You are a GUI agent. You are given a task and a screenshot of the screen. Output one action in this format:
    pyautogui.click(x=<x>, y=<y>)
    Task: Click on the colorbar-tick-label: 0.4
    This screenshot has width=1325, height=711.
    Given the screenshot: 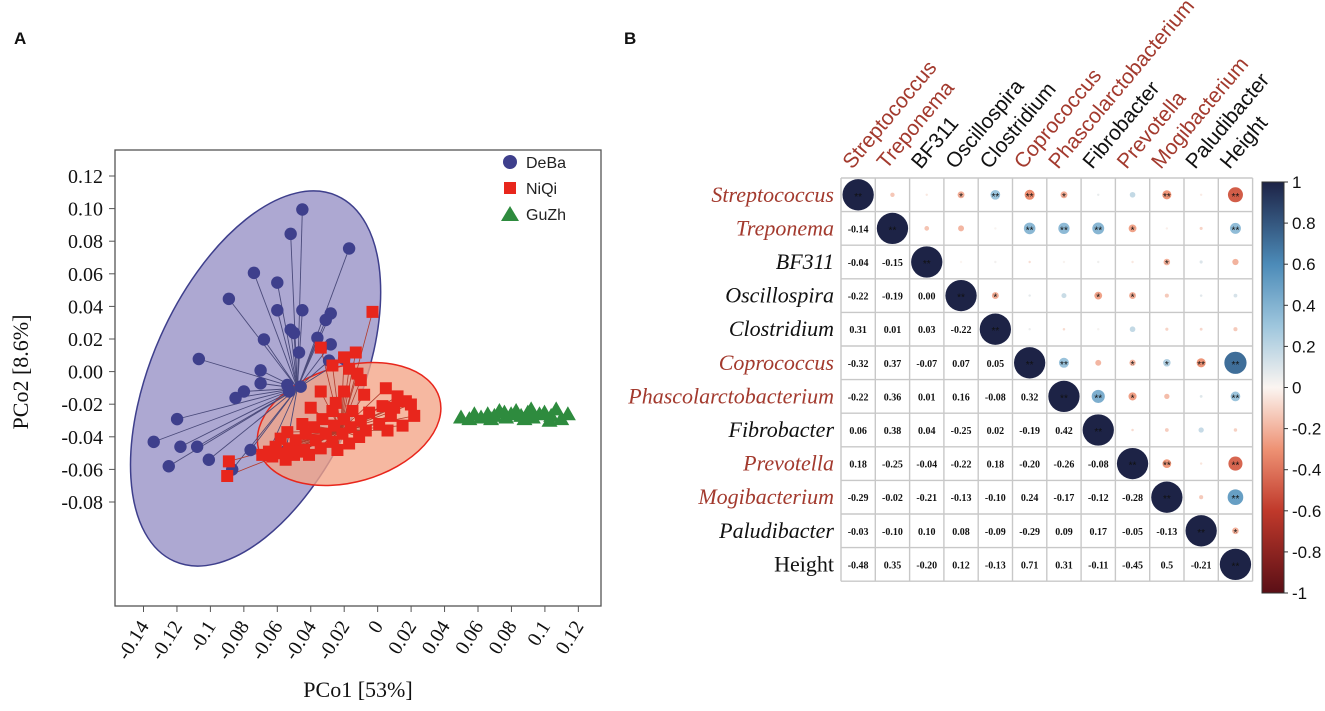 What is the action you would take?
    pyautogui.click(x=1304, y=305)
    